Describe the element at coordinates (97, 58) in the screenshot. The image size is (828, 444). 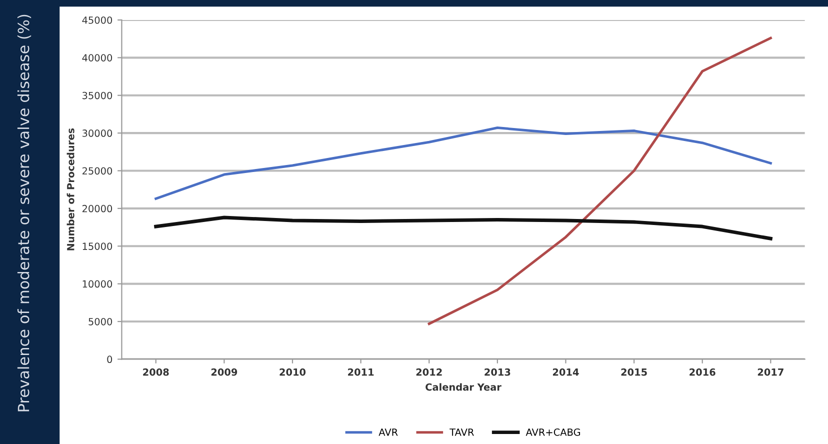
I see `y-tick-label: 40000` at that location.